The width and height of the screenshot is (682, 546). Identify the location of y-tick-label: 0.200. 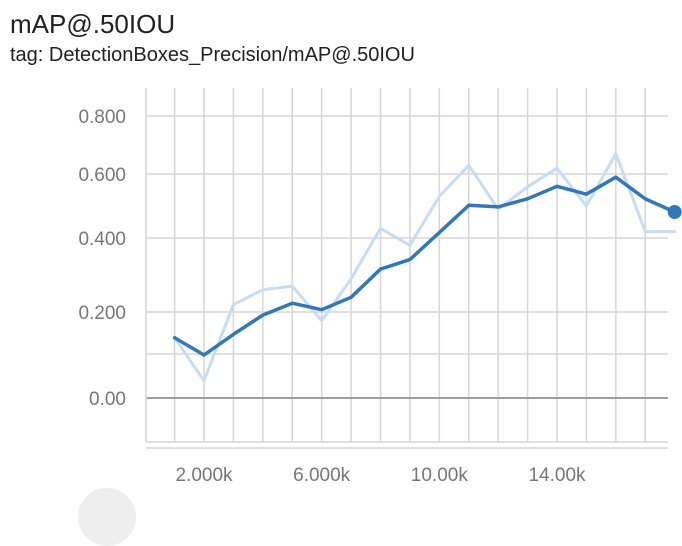
(102, 313).